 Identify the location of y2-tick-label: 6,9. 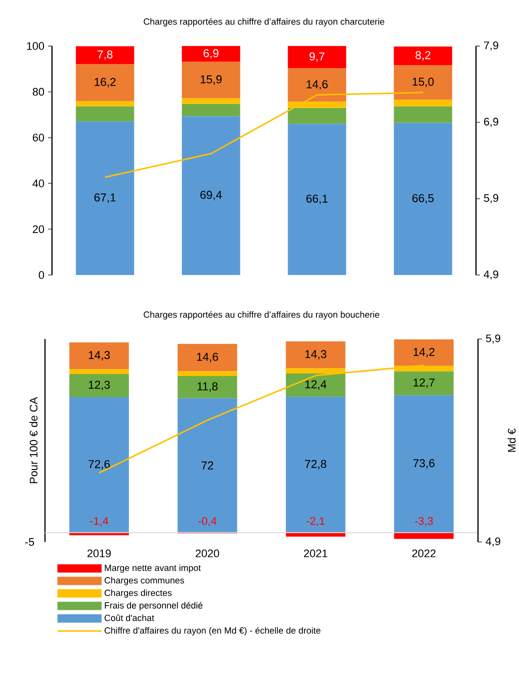
(491, 122).